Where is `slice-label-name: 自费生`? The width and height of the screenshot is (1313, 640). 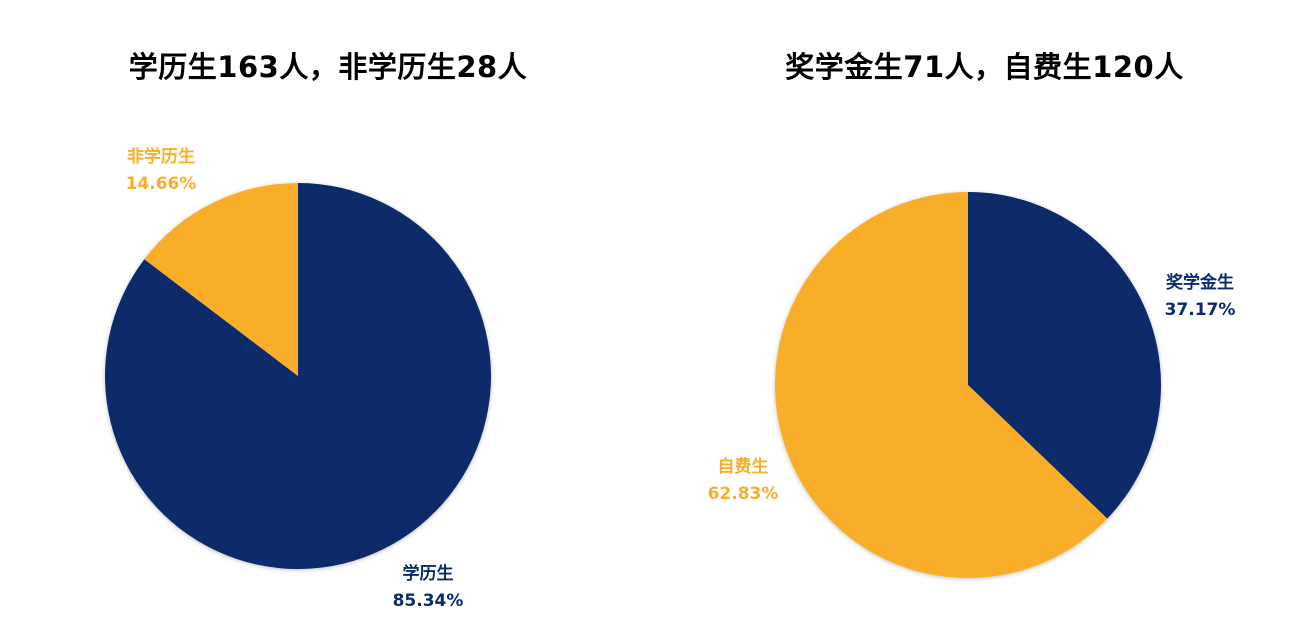
slice-label-name: 自费生 is located at coordinates (743, 466).